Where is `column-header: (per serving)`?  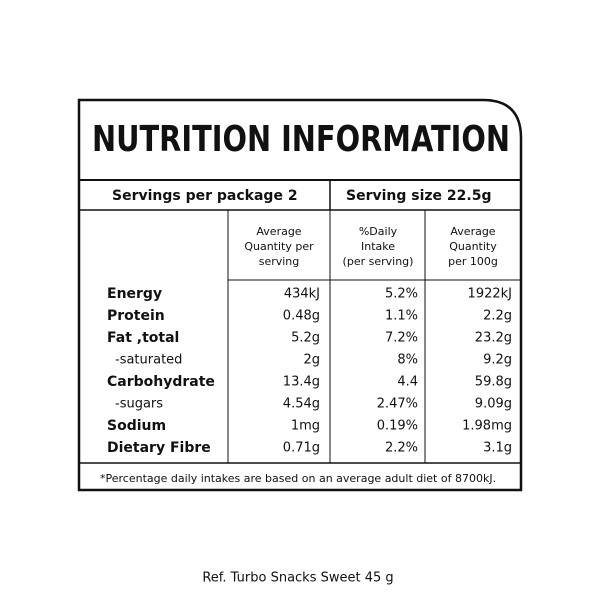
column-header: (per serving) is located at coordinates (378, 261).